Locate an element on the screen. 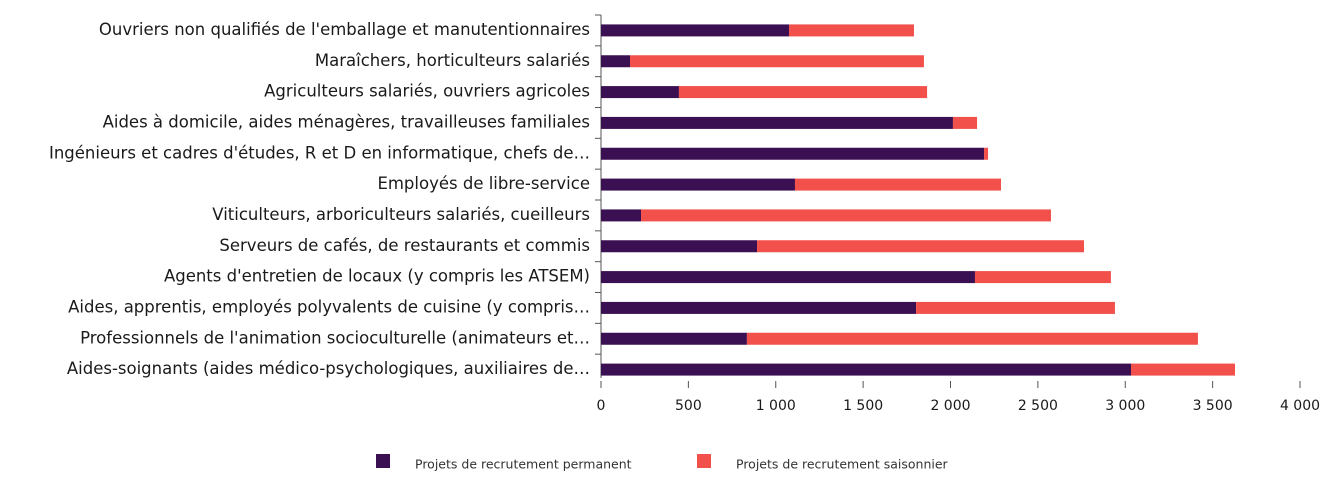 The width and height of the screenshot is (1323, 501). x-tick-label: 2 500 is located at coordinates (1038, 406).